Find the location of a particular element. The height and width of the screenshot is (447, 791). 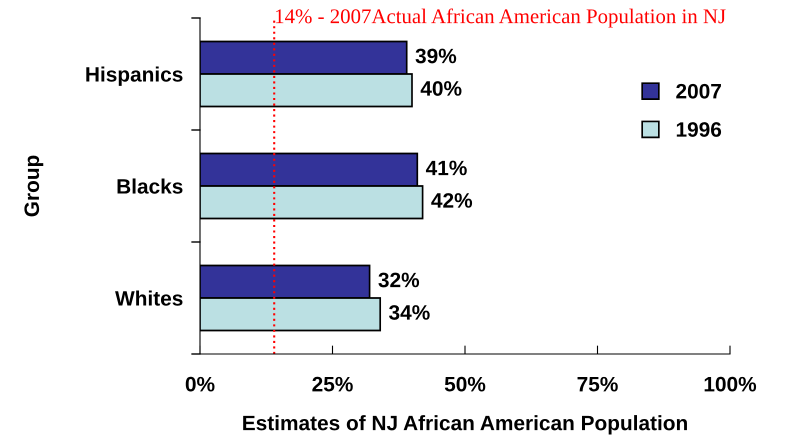

data-label: 32% is located at coordinates (399, 280).